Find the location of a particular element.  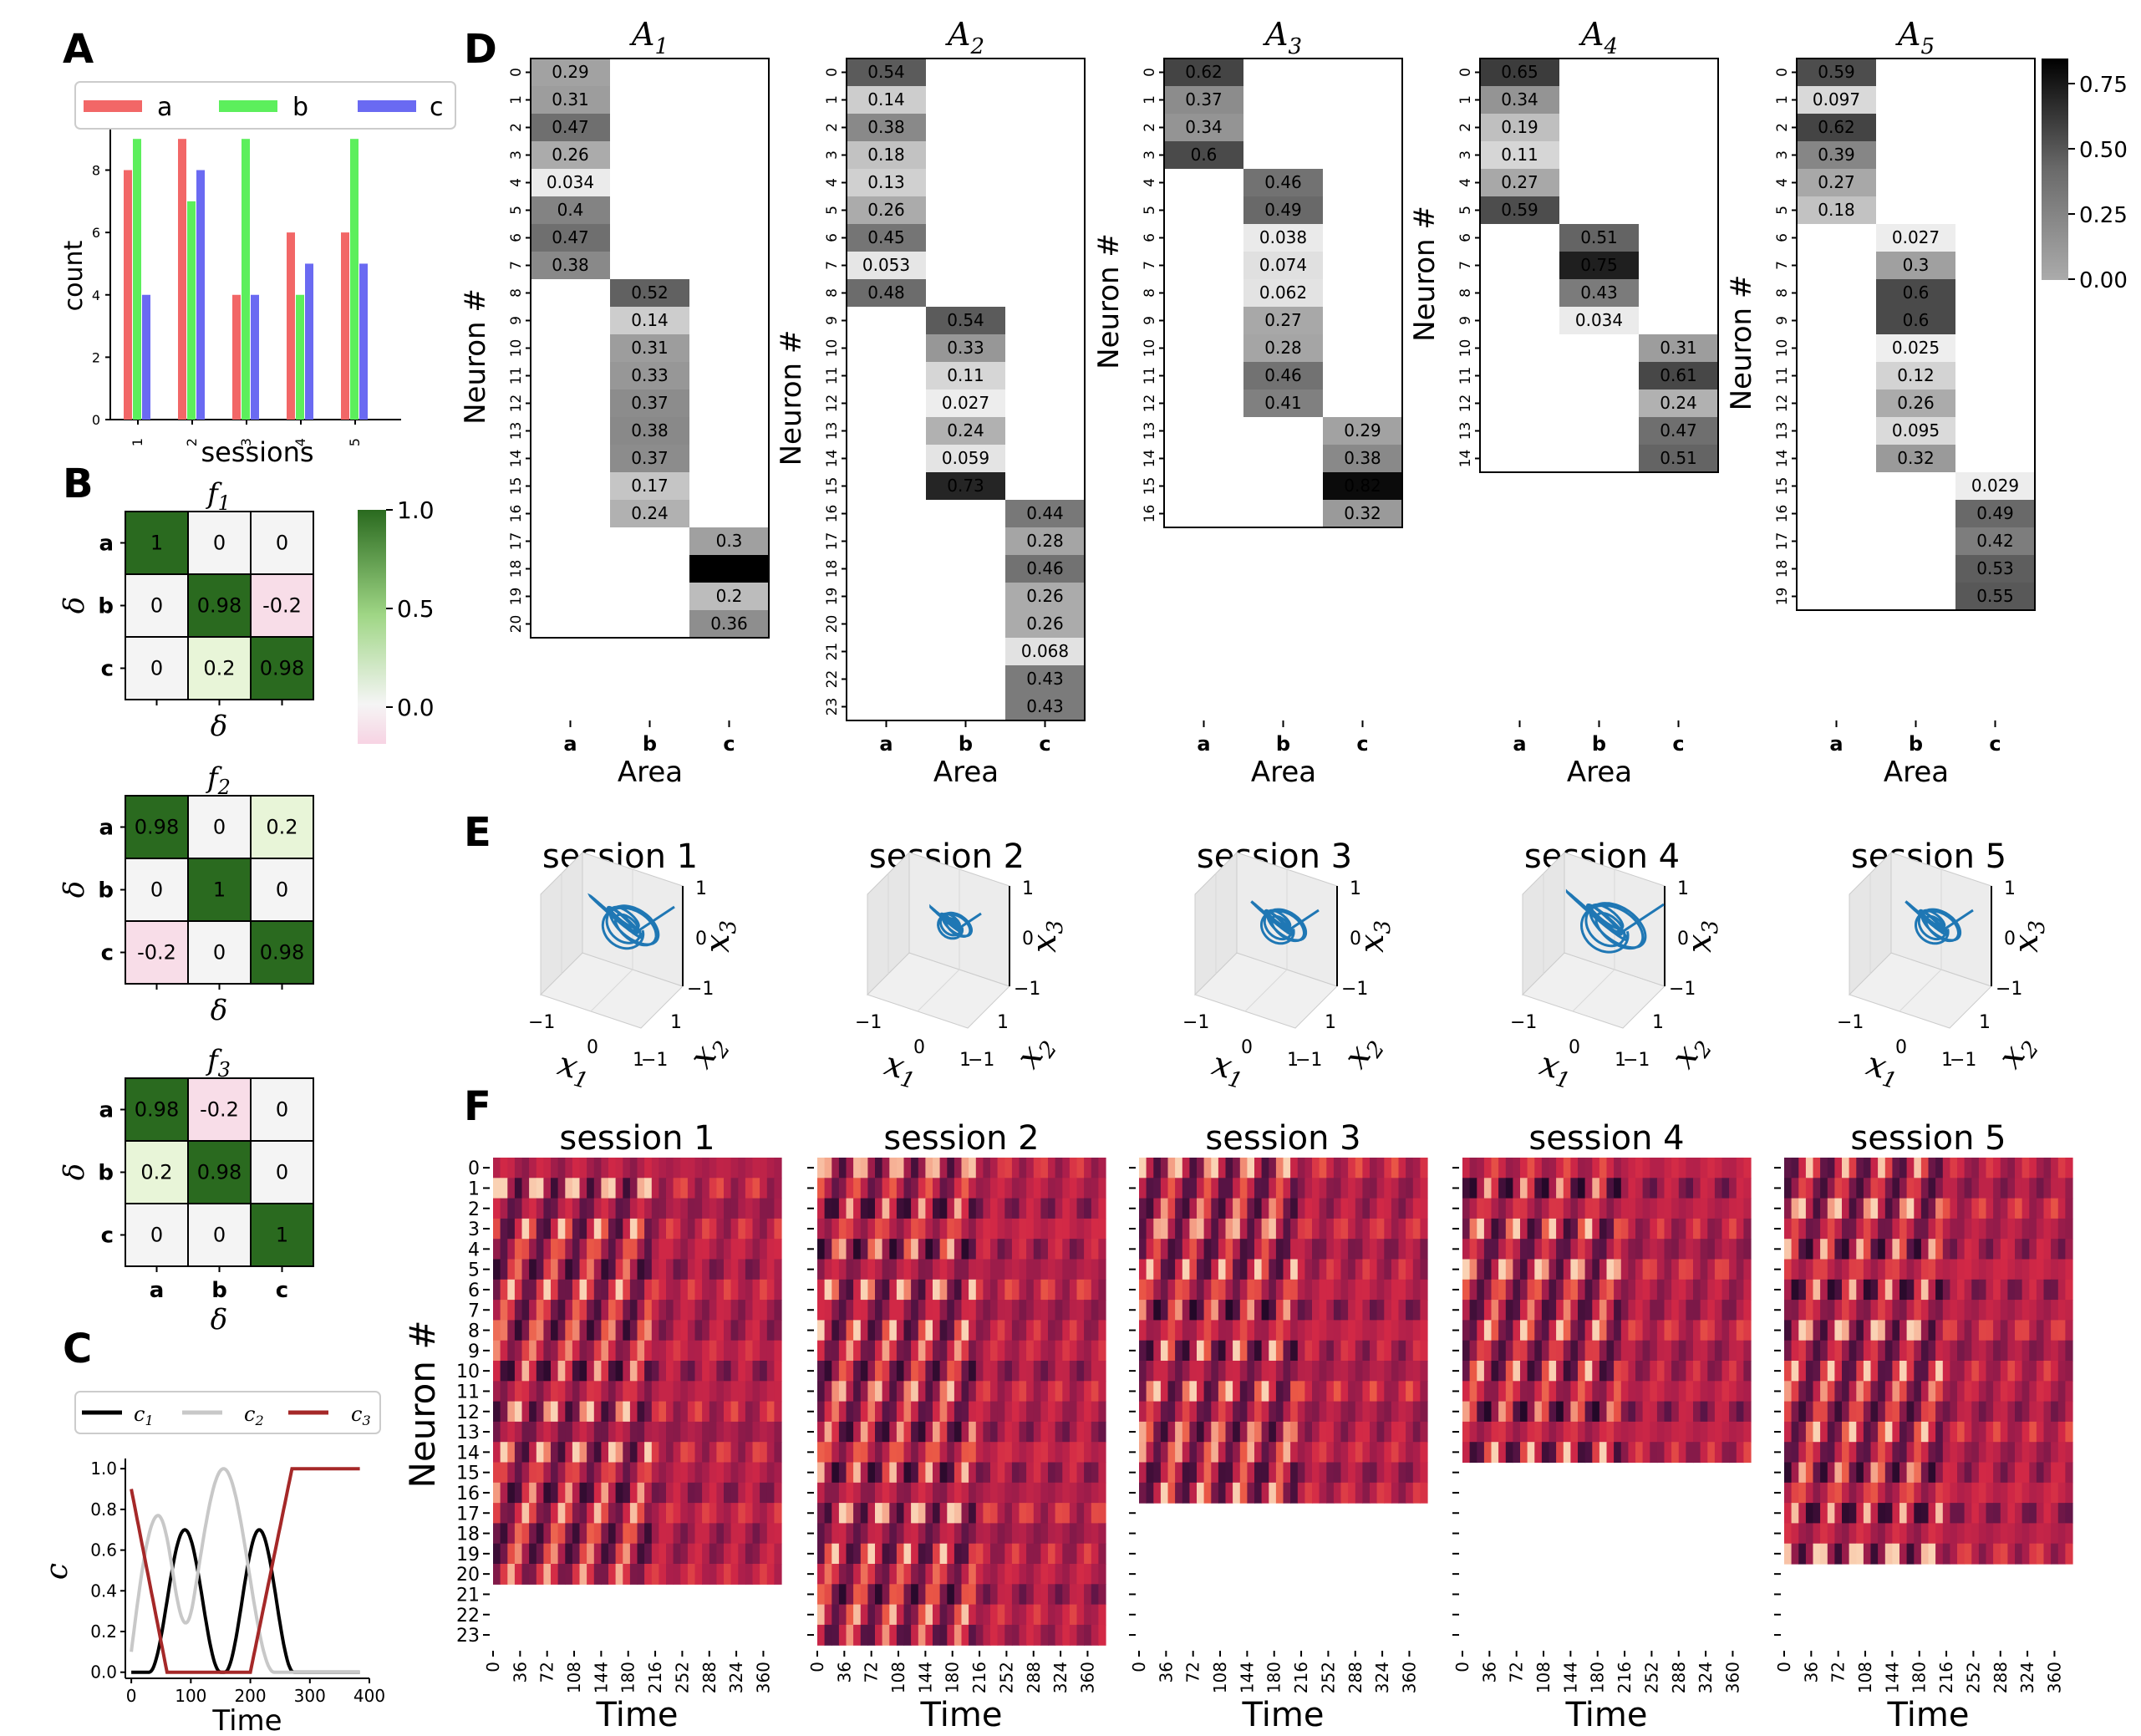

matrix-frame is located at coordinates (1599, 265).